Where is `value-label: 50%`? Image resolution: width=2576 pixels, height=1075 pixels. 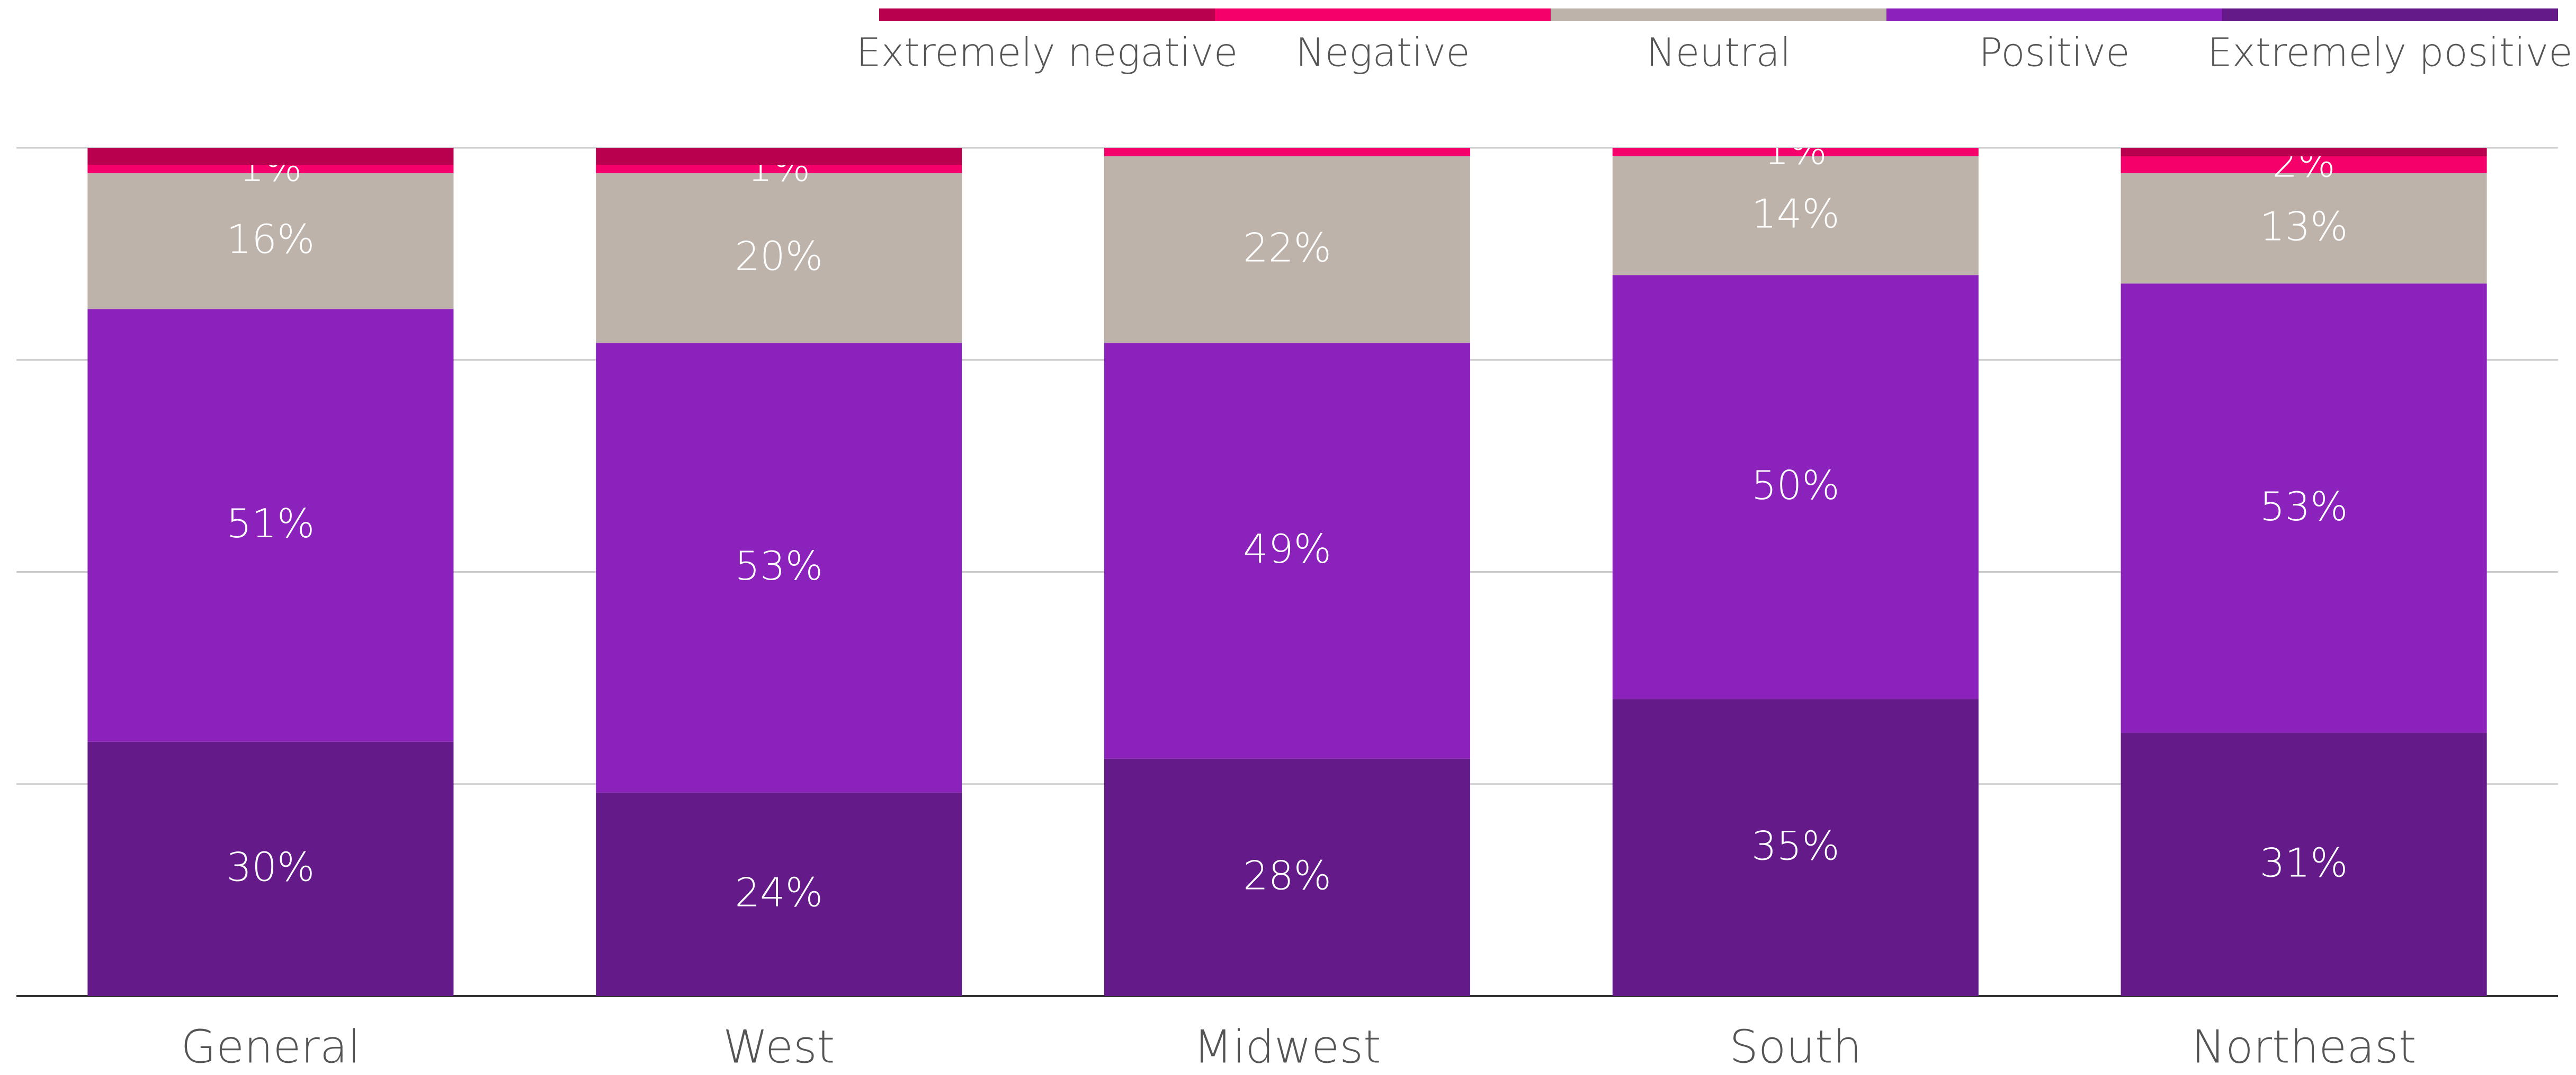
value-label: 50% is located at coordinates (1795, 485).